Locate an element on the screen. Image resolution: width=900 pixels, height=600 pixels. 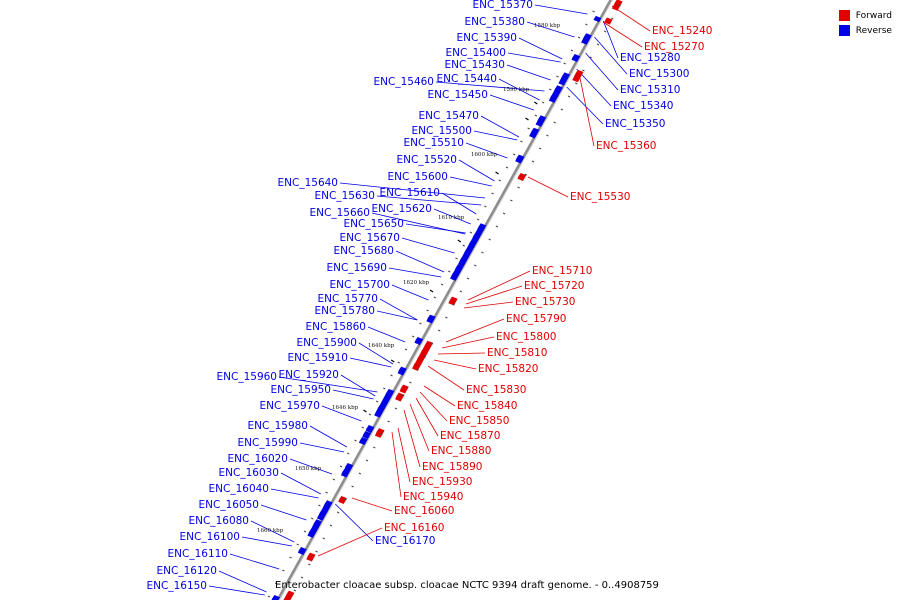
gene-label-reverse: ENC_15990 is located at coordinates (268, 443).